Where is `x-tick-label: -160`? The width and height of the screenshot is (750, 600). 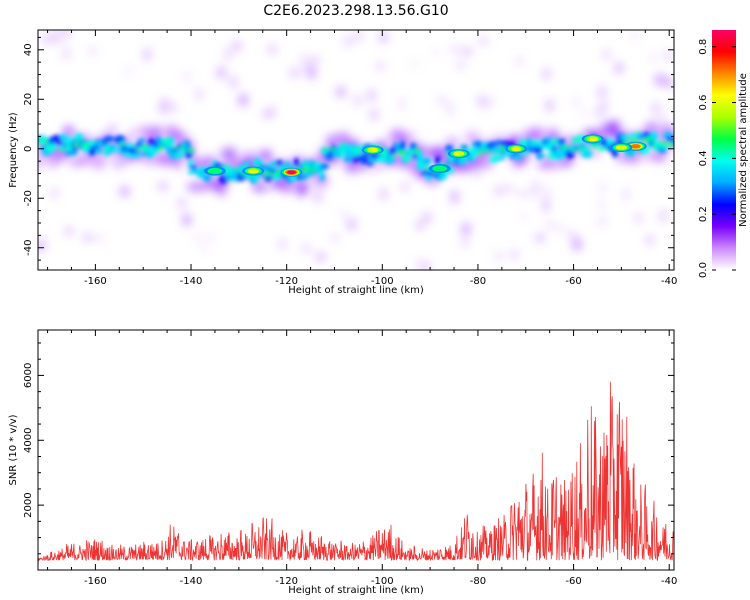 x-tick-label: -160 is located at coordinates (95, 581).